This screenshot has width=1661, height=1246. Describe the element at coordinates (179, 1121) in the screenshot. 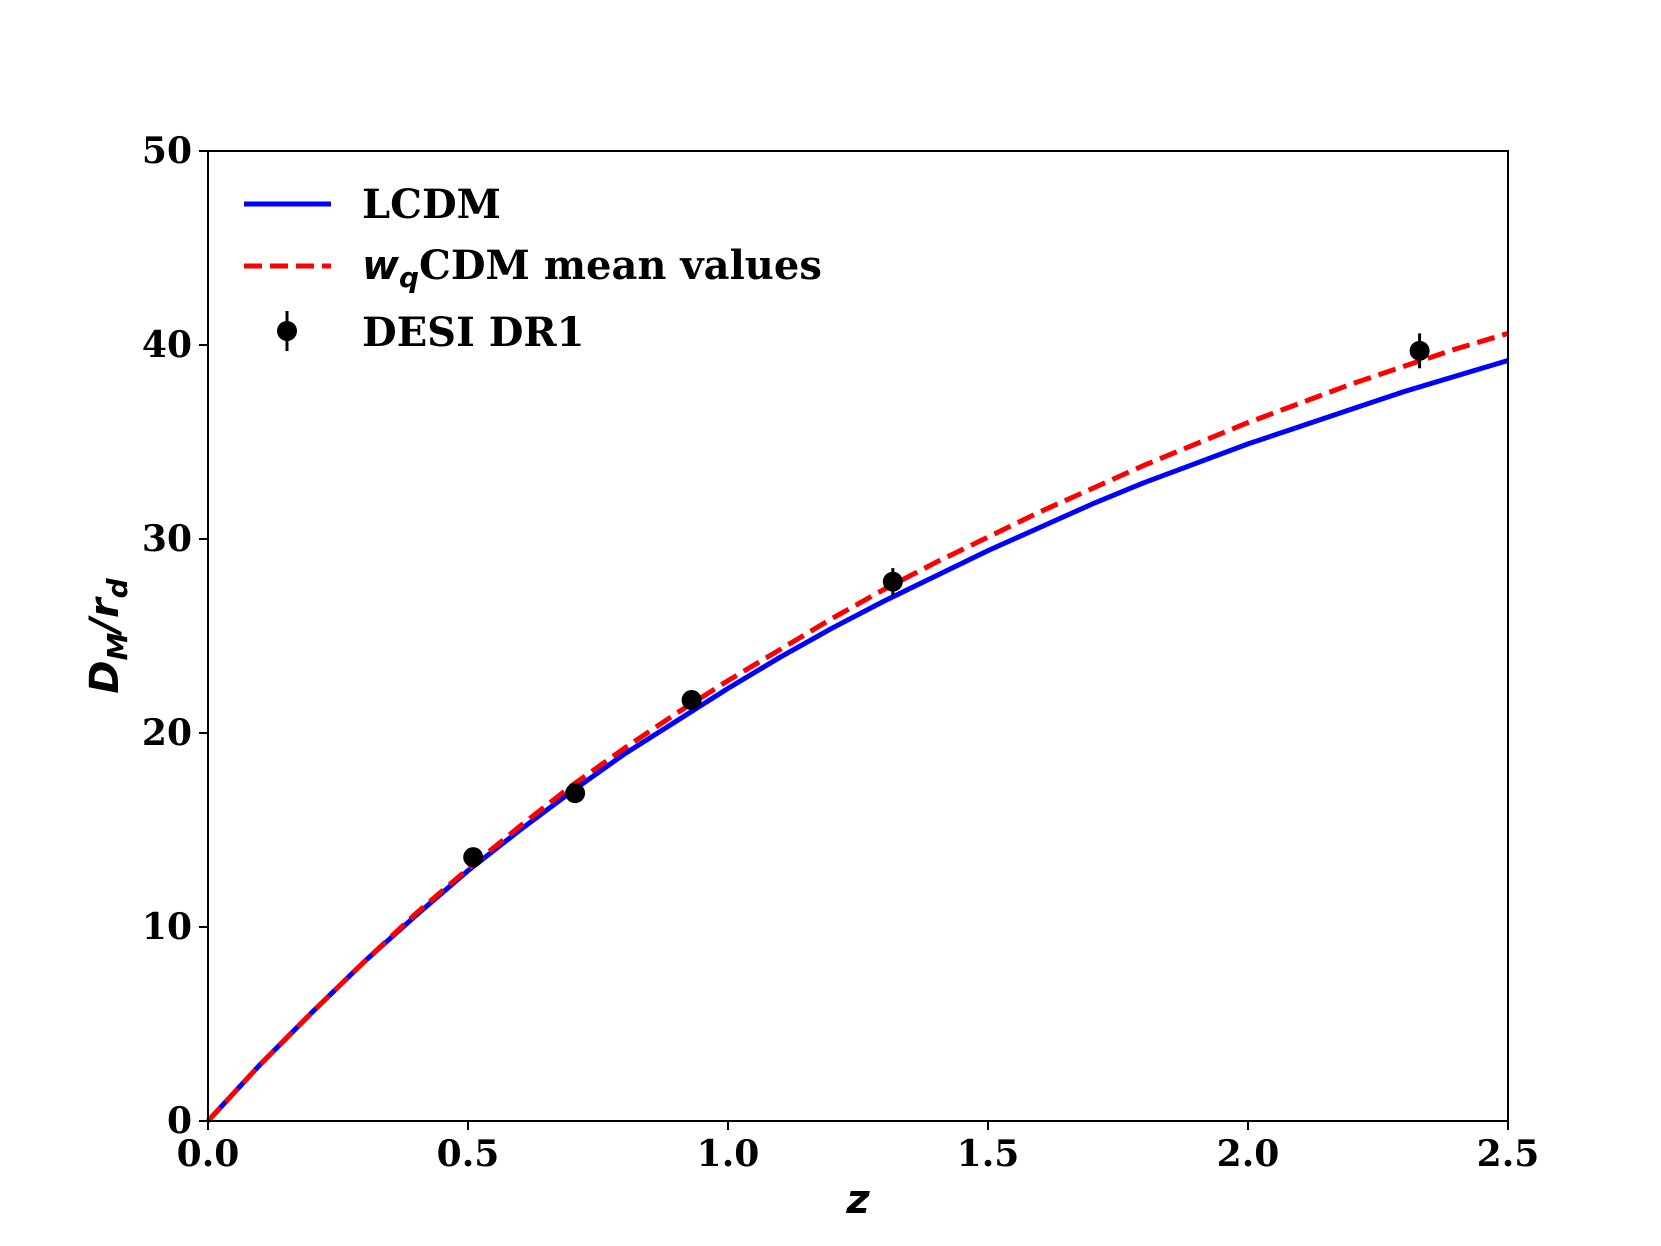

I see `y-tick-label: 0` at that location.